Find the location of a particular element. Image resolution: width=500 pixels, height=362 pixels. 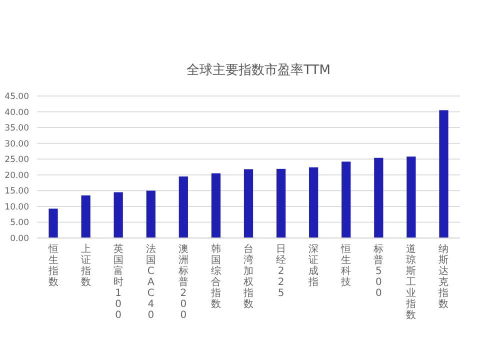

y-tick-label: 40.00 is located at coordinates (16, 113).